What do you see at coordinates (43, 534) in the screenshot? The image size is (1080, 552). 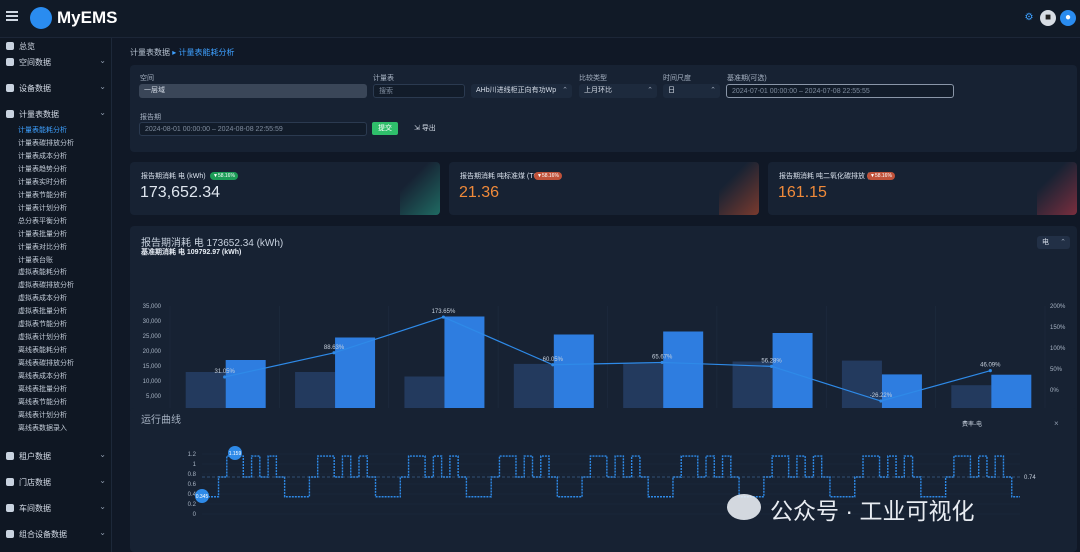 I see `sidebar-group-label: 组合设备数据` at bounding box center [43, 534].